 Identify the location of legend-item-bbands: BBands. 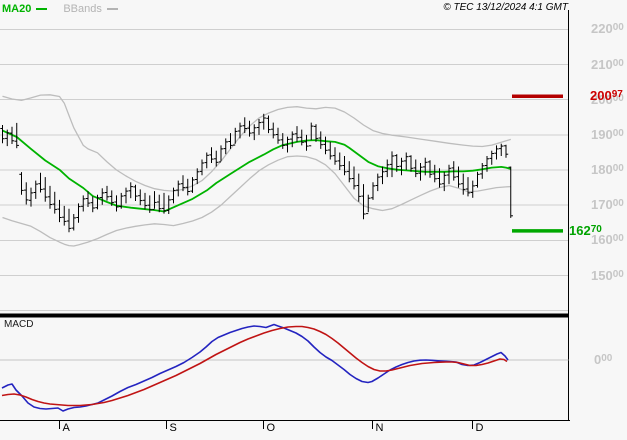
(90, 9).